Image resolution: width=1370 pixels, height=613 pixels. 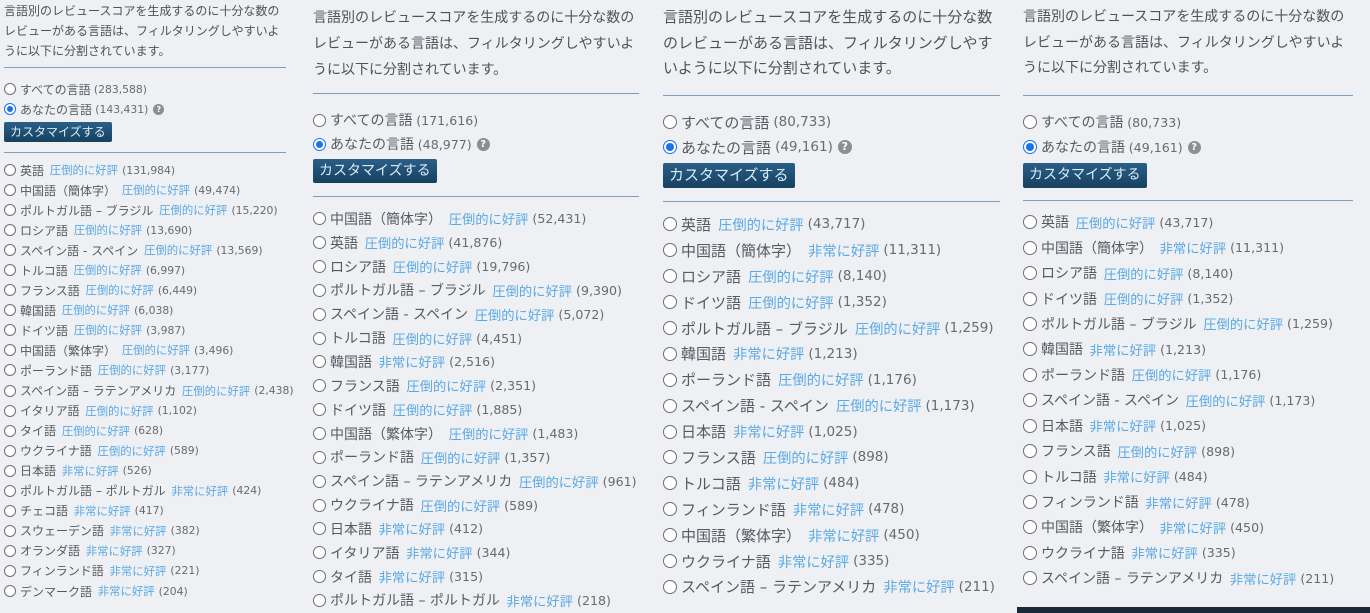 What do you see at coordinates (150, 230) in the screenshot?
I see `language-row: ロシア語 圧倒的に好評 (13,690)` at bounding box center [150, 230].